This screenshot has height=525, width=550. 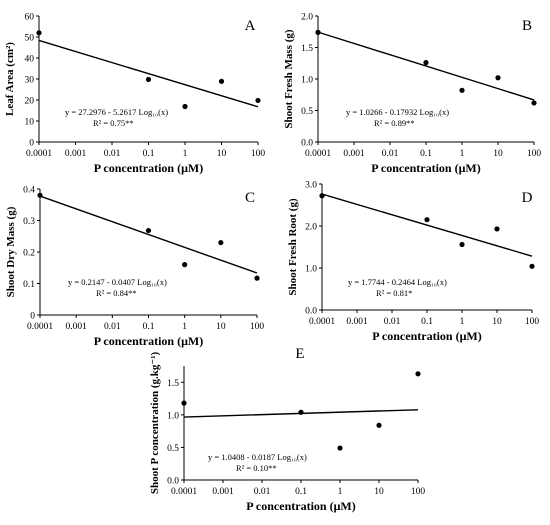 I want to click on r-squared: R² = 0.75**, so click(x=113, y=123).